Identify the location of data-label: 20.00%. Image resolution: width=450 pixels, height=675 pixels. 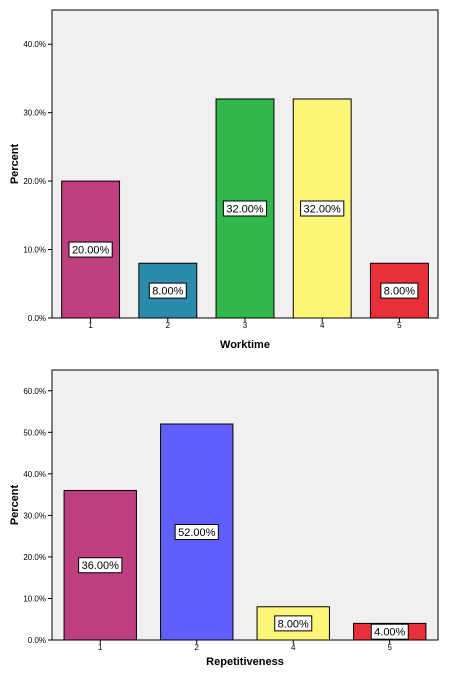
(91, 251).